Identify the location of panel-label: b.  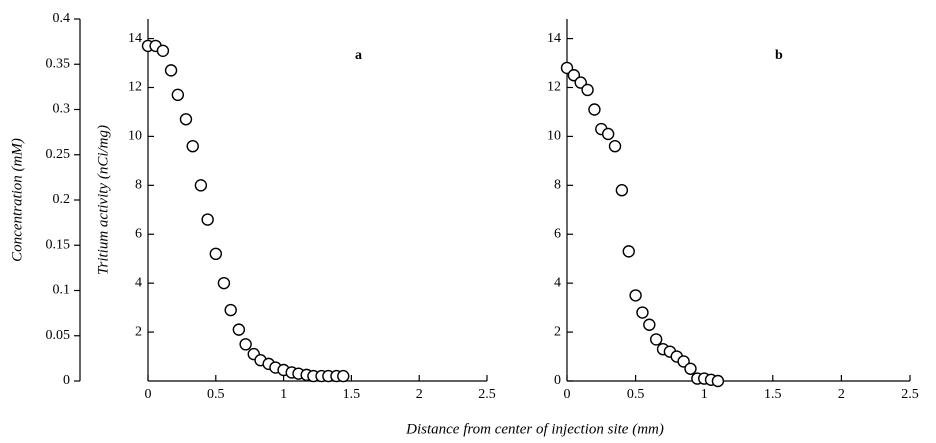
(779, 55).